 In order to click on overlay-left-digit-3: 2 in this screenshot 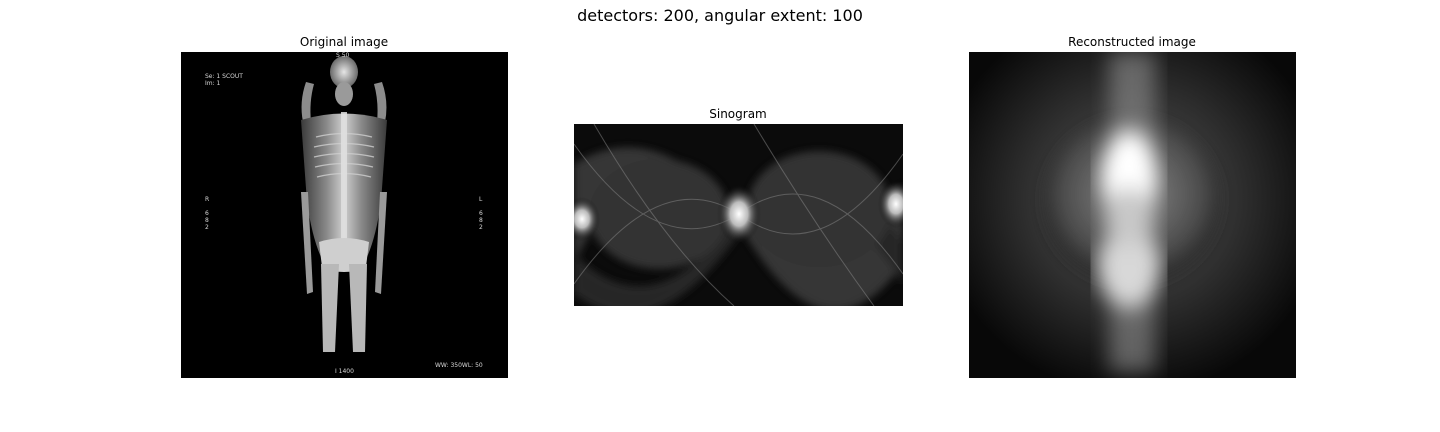, I will do `click(481, 227)`.